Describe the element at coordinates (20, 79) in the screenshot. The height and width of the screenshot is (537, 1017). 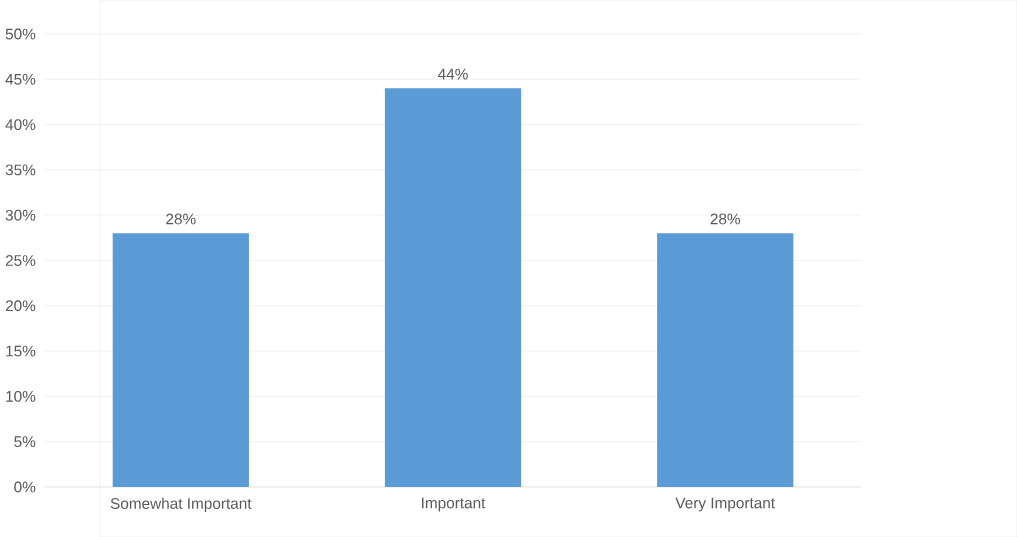
I see `y-tick-label: 45%` at that location.